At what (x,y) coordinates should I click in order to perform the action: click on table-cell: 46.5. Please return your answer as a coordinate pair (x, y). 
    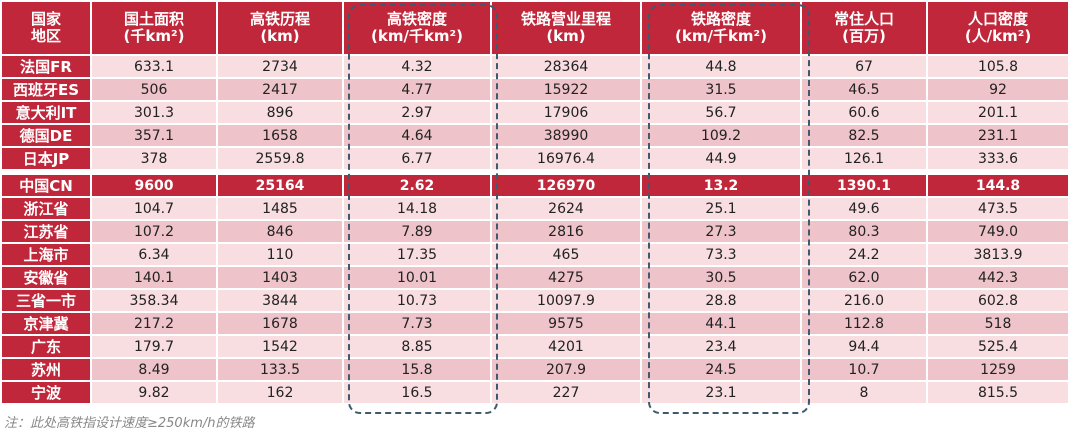
    Looking at the image, I should click on (865, 90).